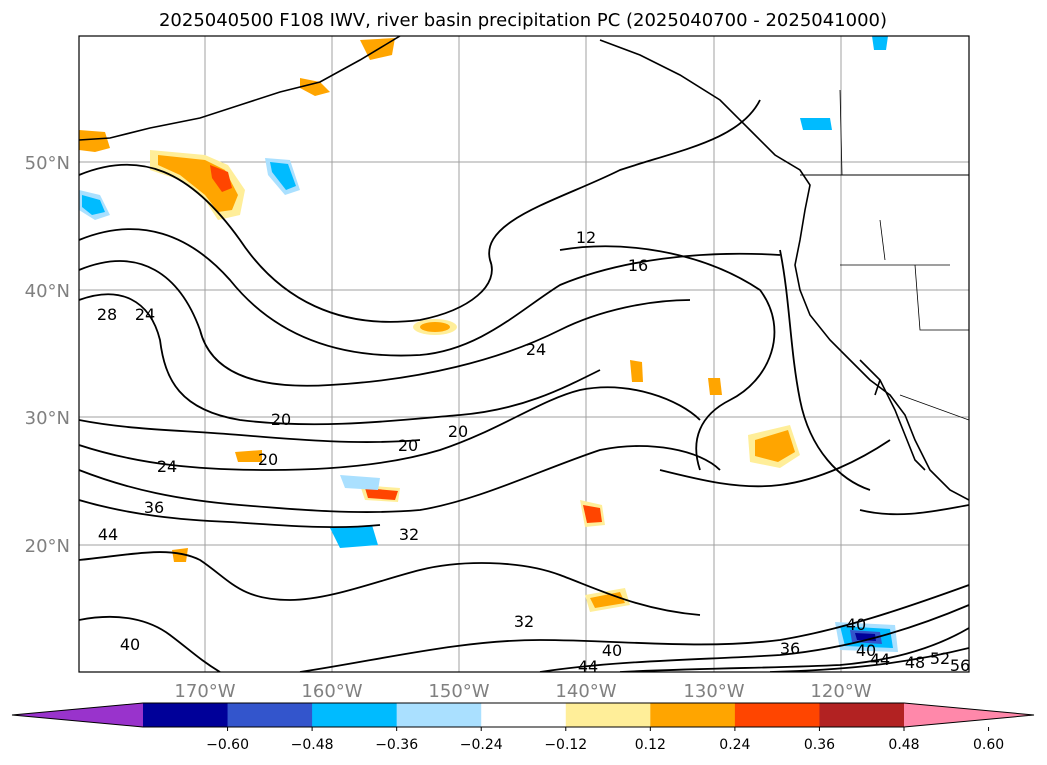 The height and width of the screenshot is (765, 1047). What do you see at coordinates (524, 621) in the screenshot?
I see `contour-label: 32` at bounding box center [524, 621].